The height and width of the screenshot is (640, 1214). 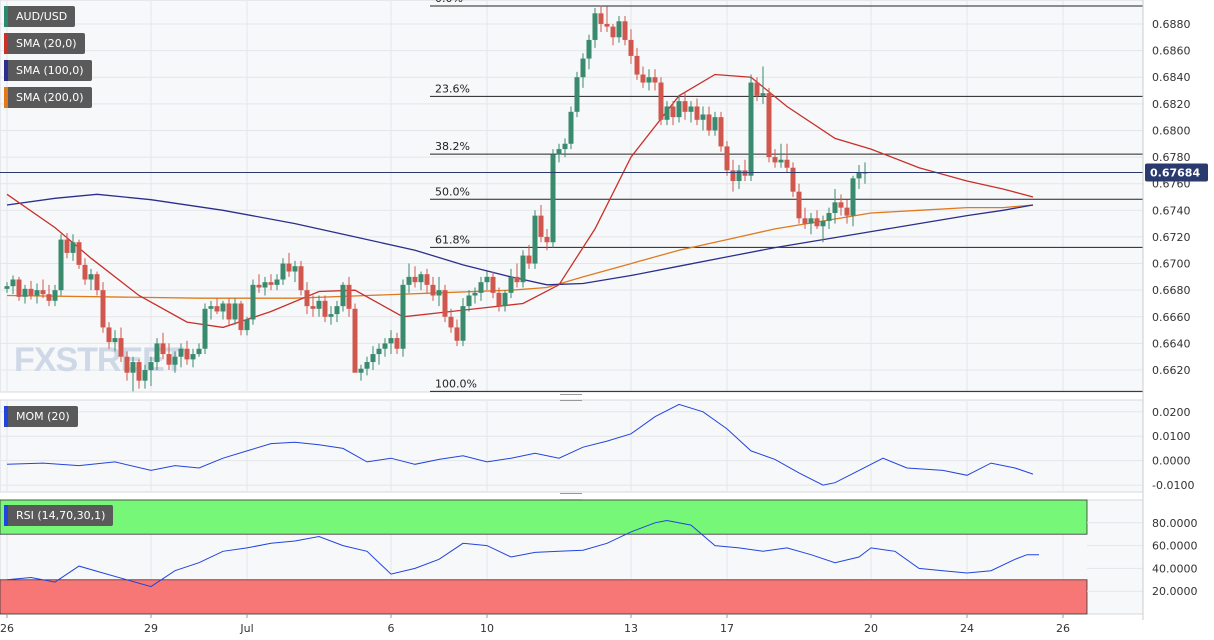 I want to click on time-axis: 26 29 Jul 6 10 13 17 20 24 26, so click(x=535, y=624).